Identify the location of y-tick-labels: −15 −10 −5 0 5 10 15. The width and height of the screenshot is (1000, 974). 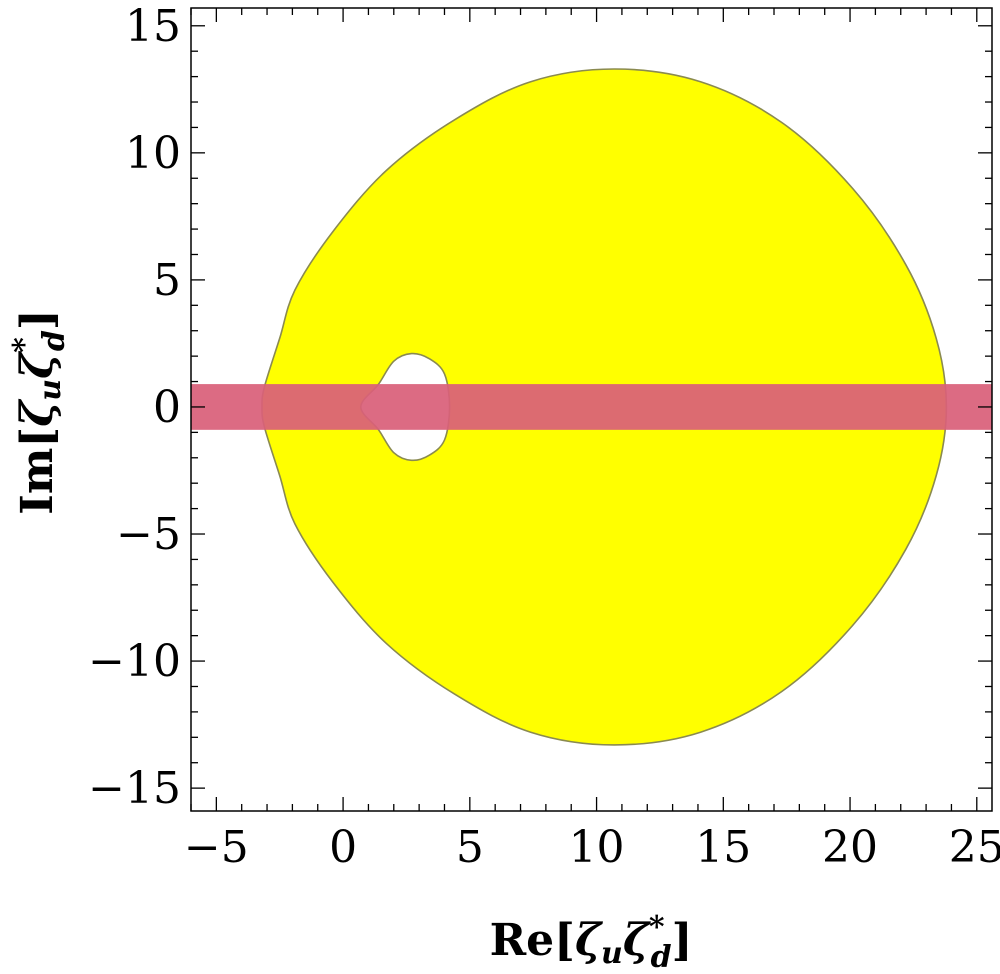
(134, 407).